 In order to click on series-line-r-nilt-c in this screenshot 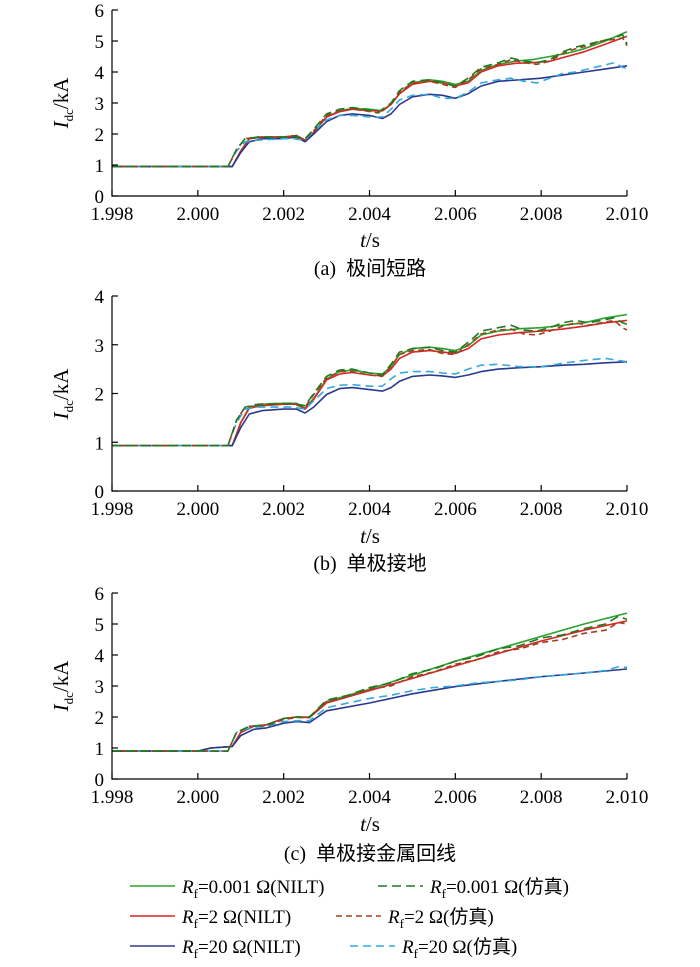, I will do `click(370, 686)`.